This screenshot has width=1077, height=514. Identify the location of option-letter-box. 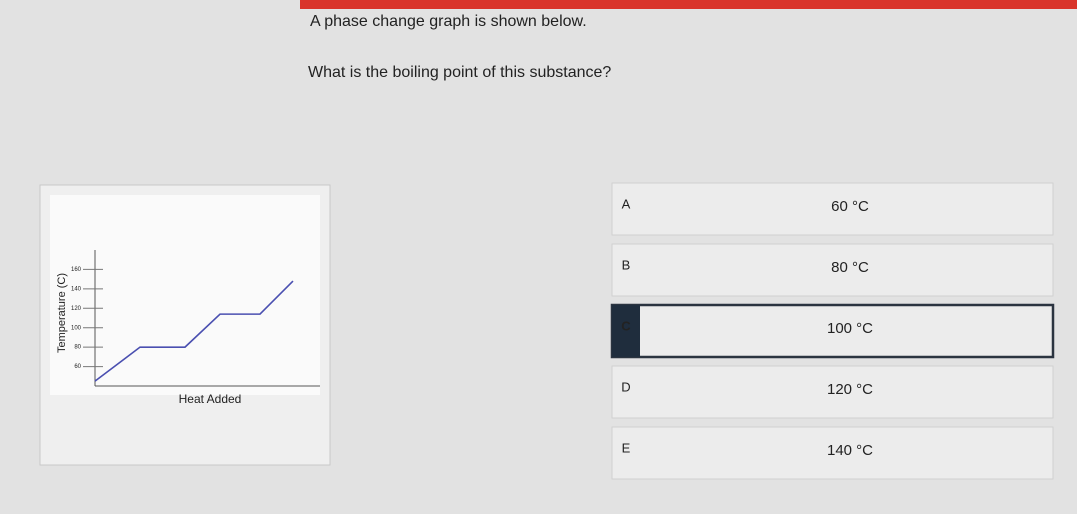
(626, 331).